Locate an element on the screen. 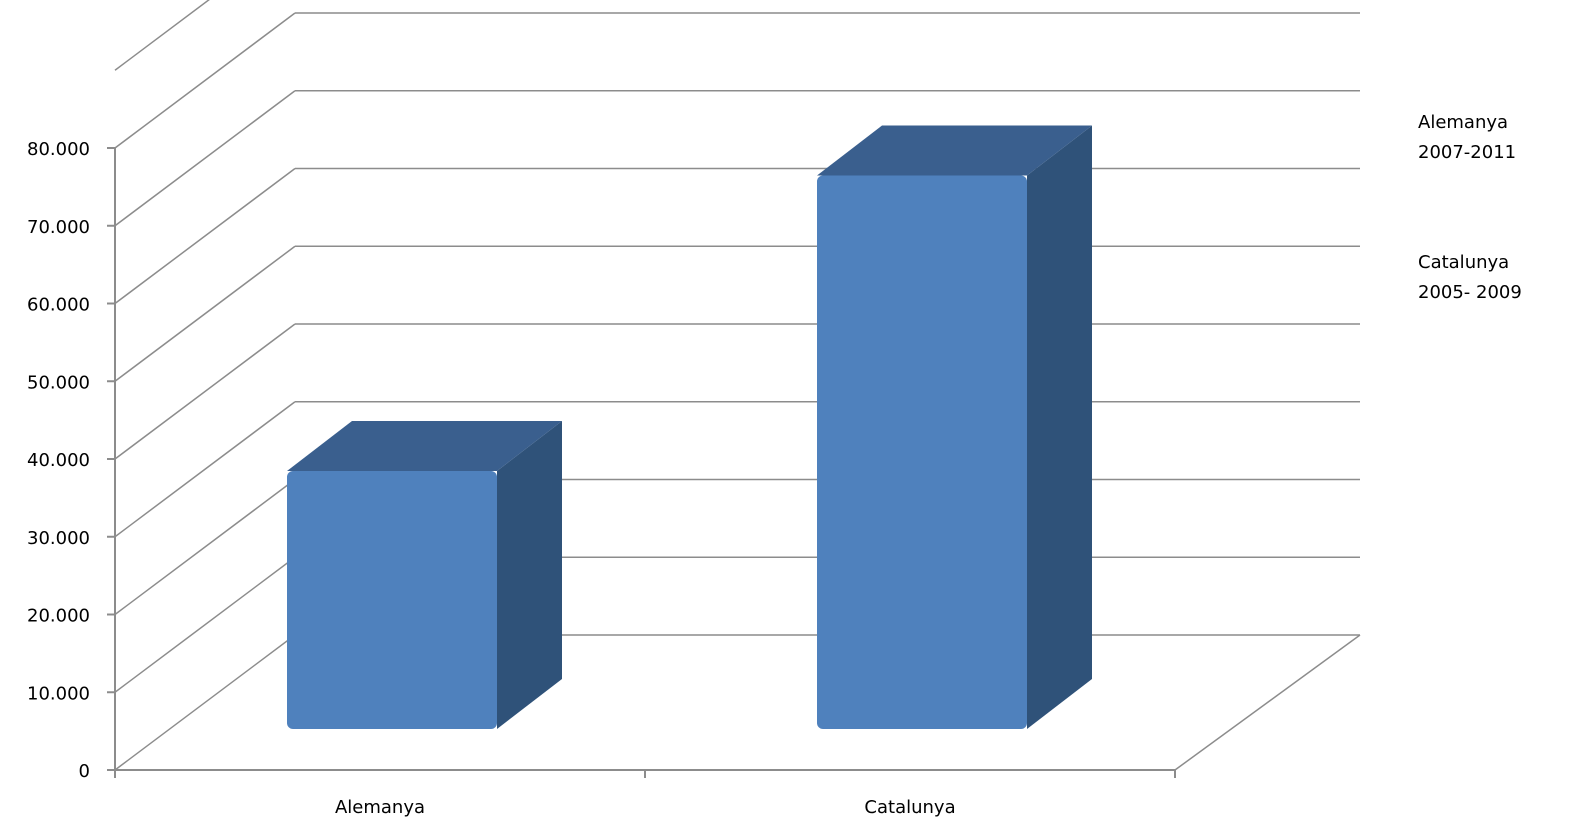  floor-edge is located at coordinates (1267, 702).